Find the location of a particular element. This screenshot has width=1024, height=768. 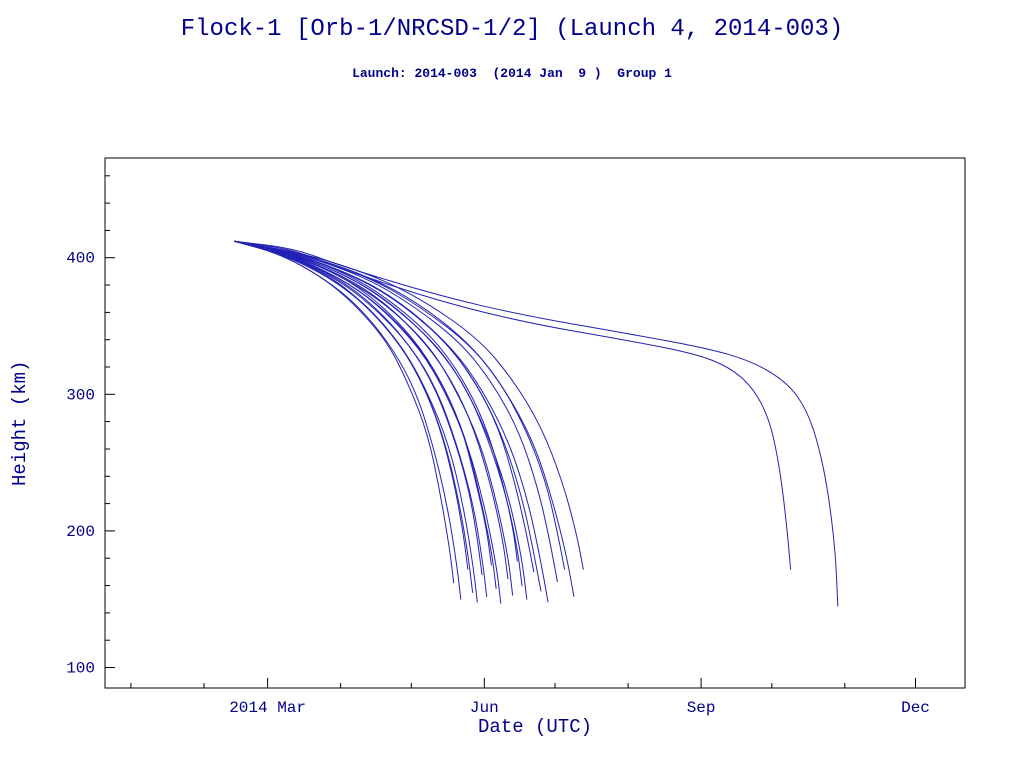

y-tick-label: 200 is located at coordinates (80, 532).